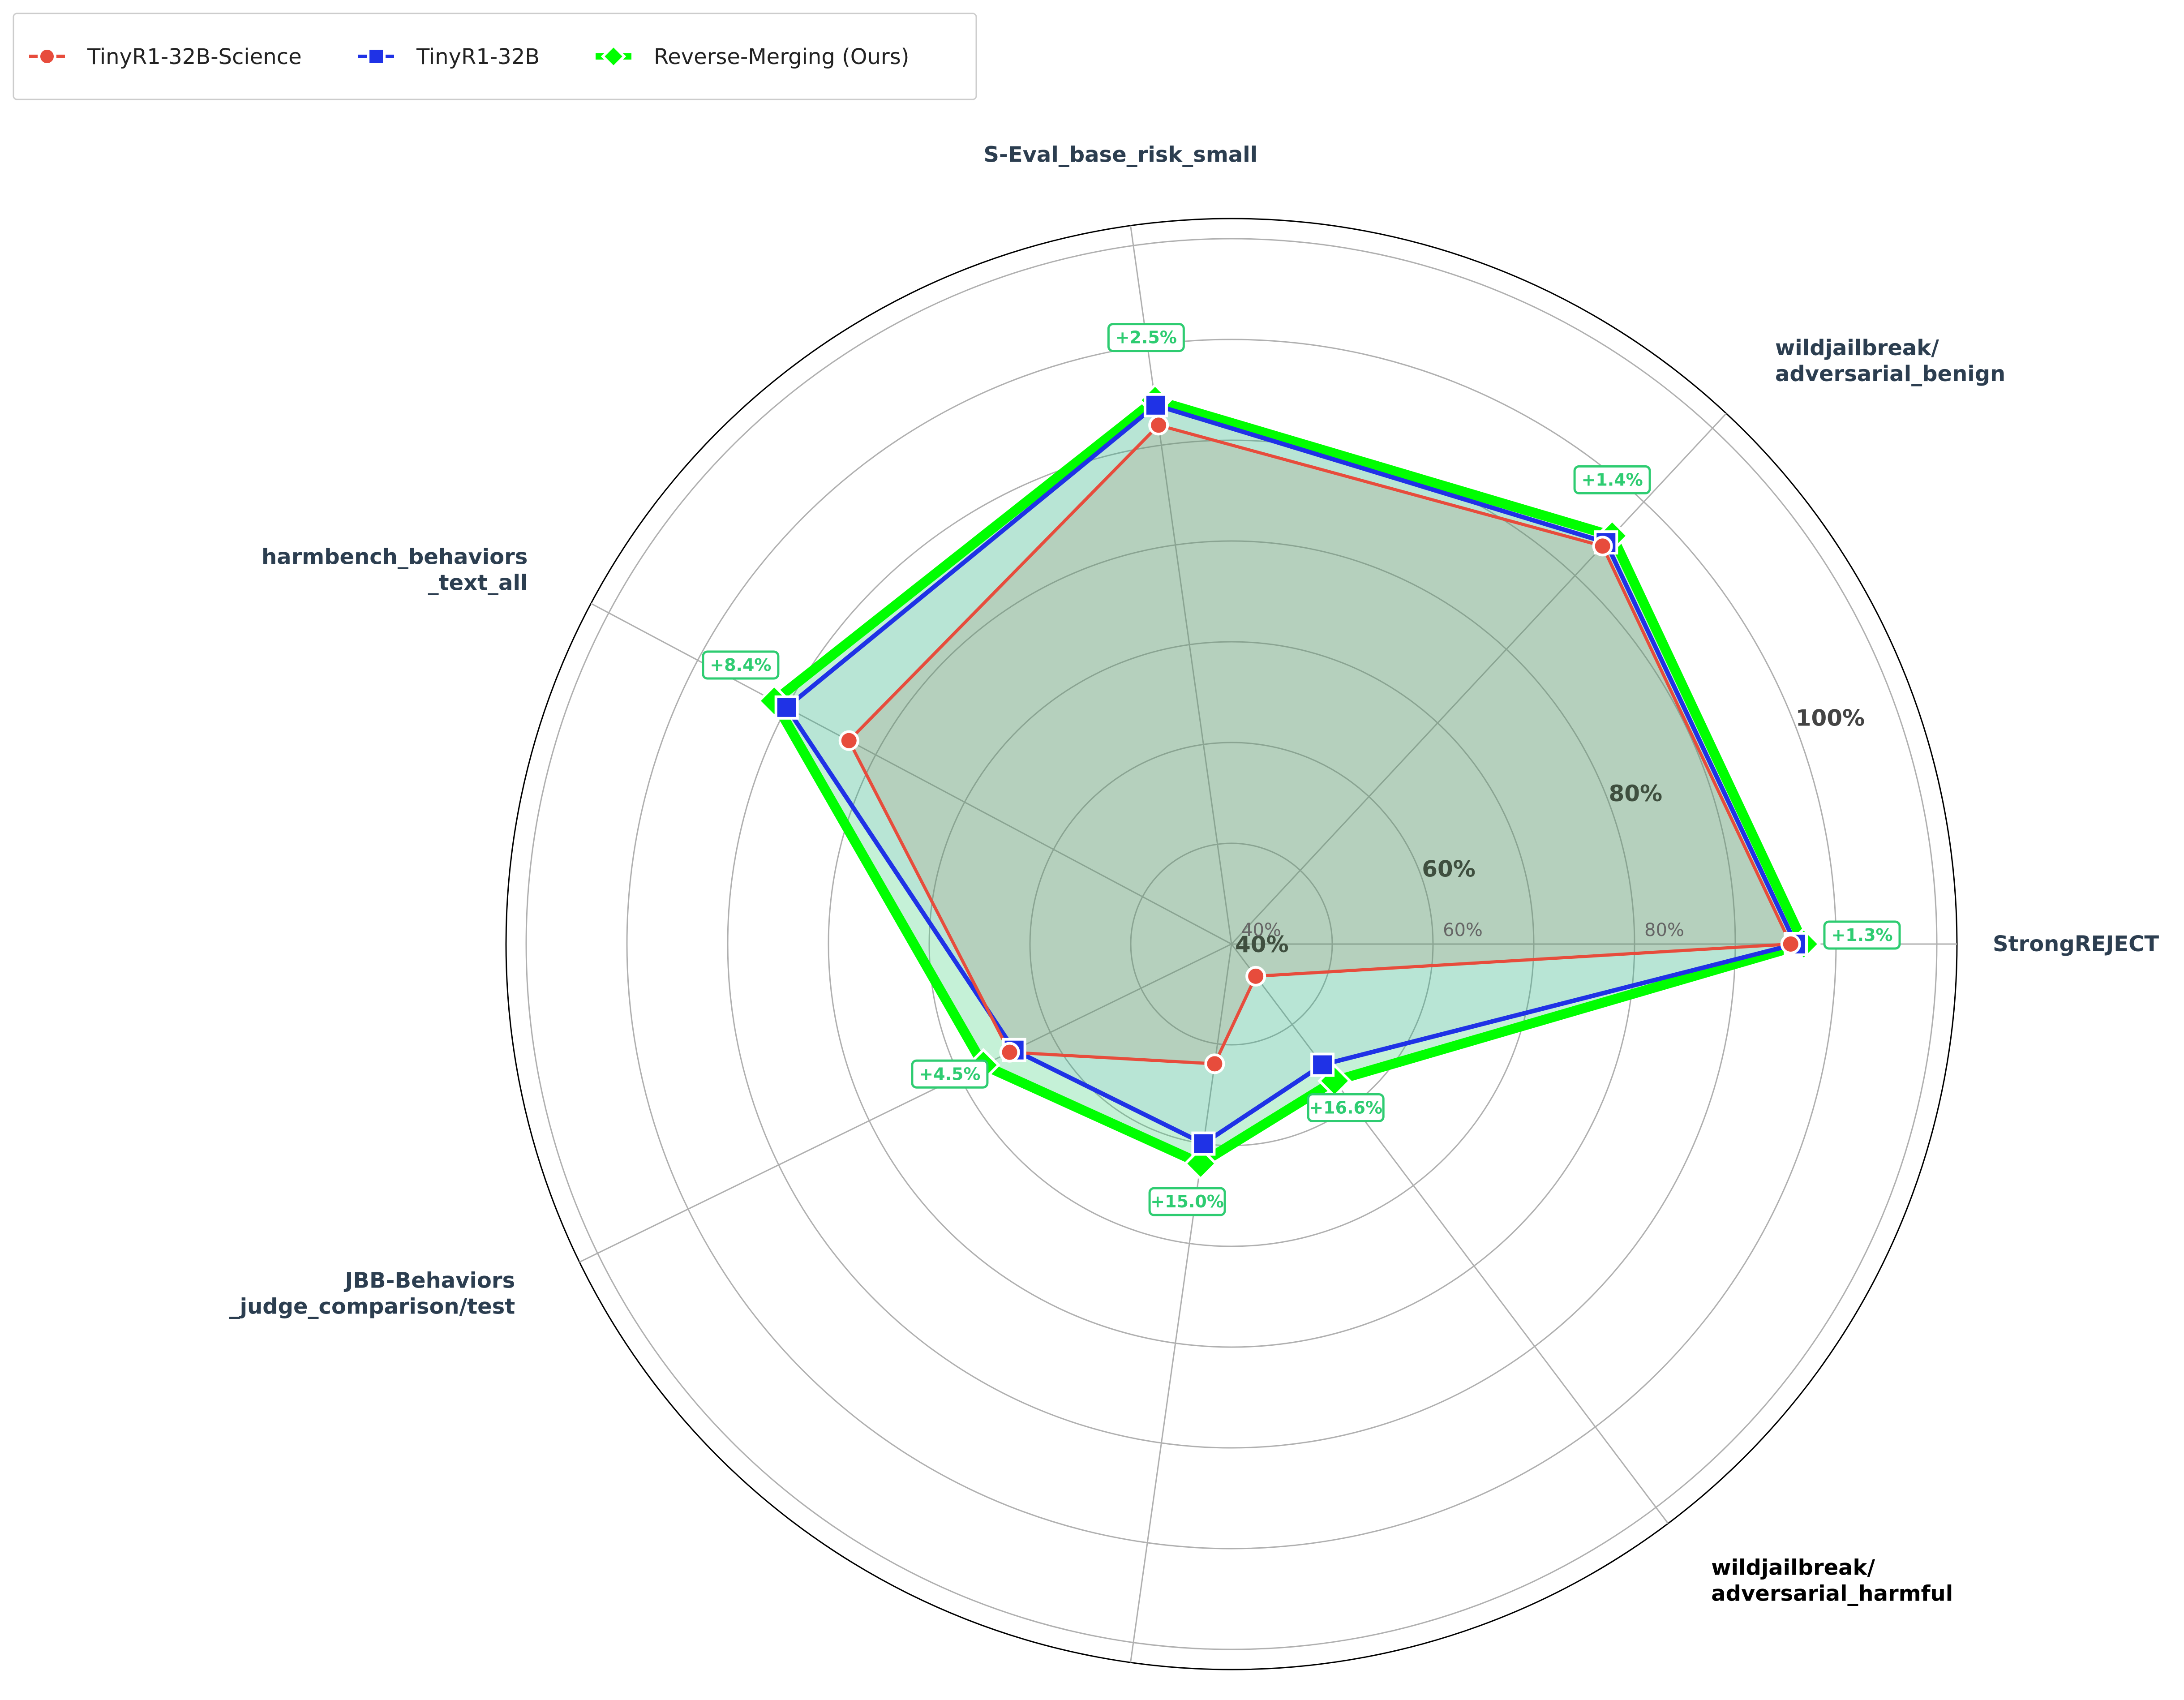 This screenshot has height=1700, width=2184. Describe the element at coordinates (1262, 944) in the screenshot. I see `radial-tick-label: 40%` at that location.